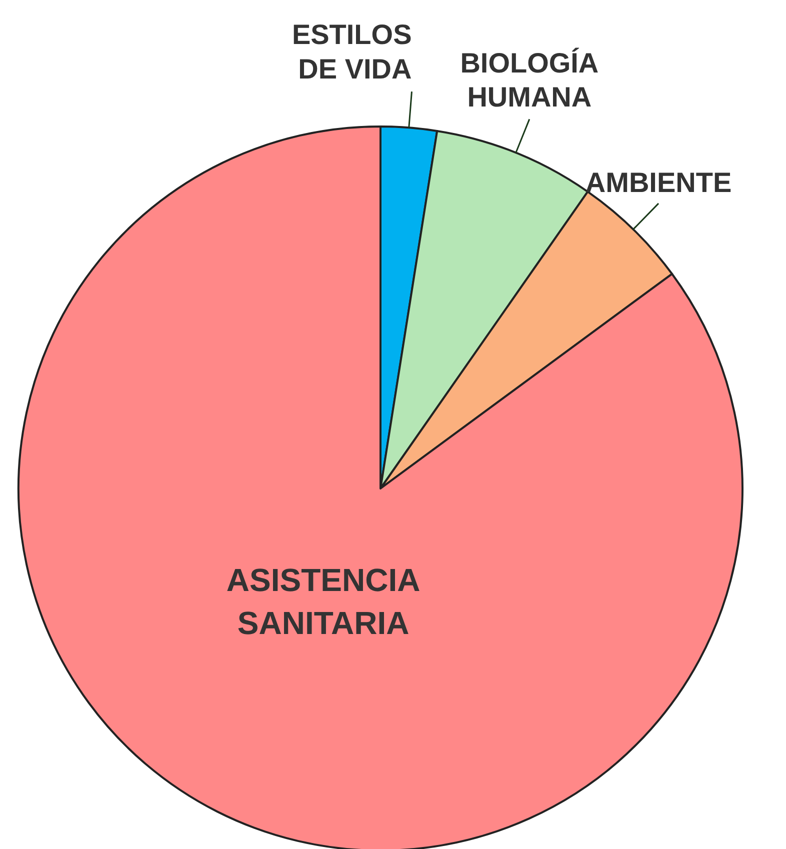  Describe the element at coordinates (352, 51) in the screenshot. I see `slice-label: ESTILOS DE VIDA` at that location.